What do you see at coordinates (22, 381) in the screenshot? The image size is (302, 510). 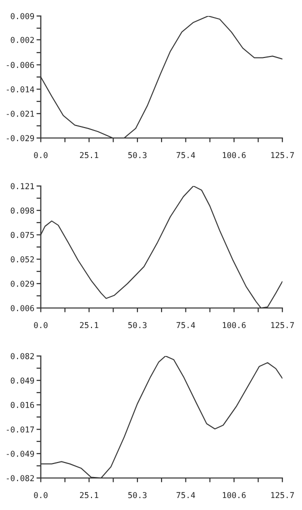 I see `y-tick-label: 0.049` at bounding box center [22, 381].